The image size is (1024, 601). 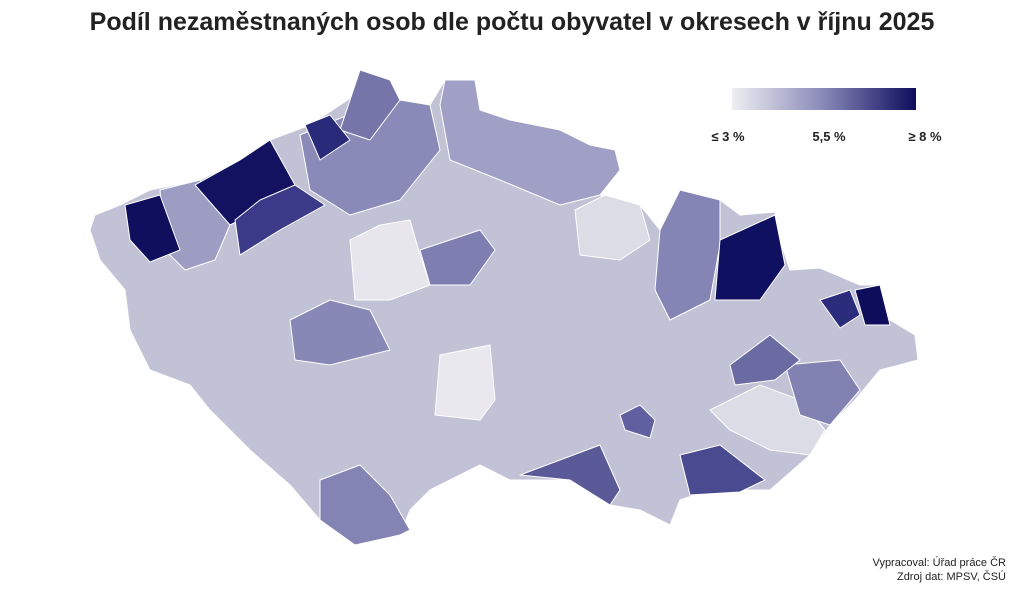 I want to click on legend-gradient, so click(x=824, y=99).